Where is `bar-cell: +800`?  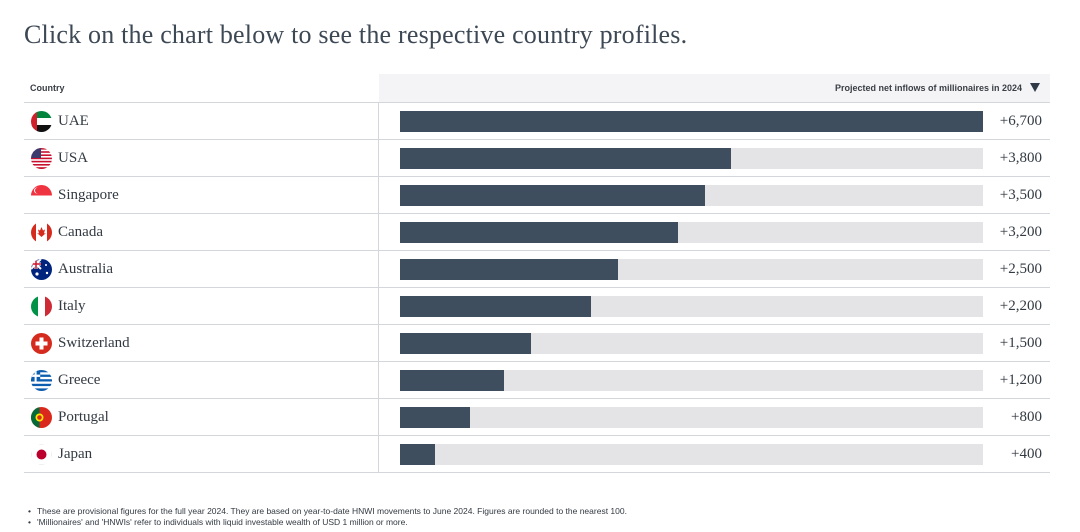
bar-cell: +800 is located at coordinates (714, 417).